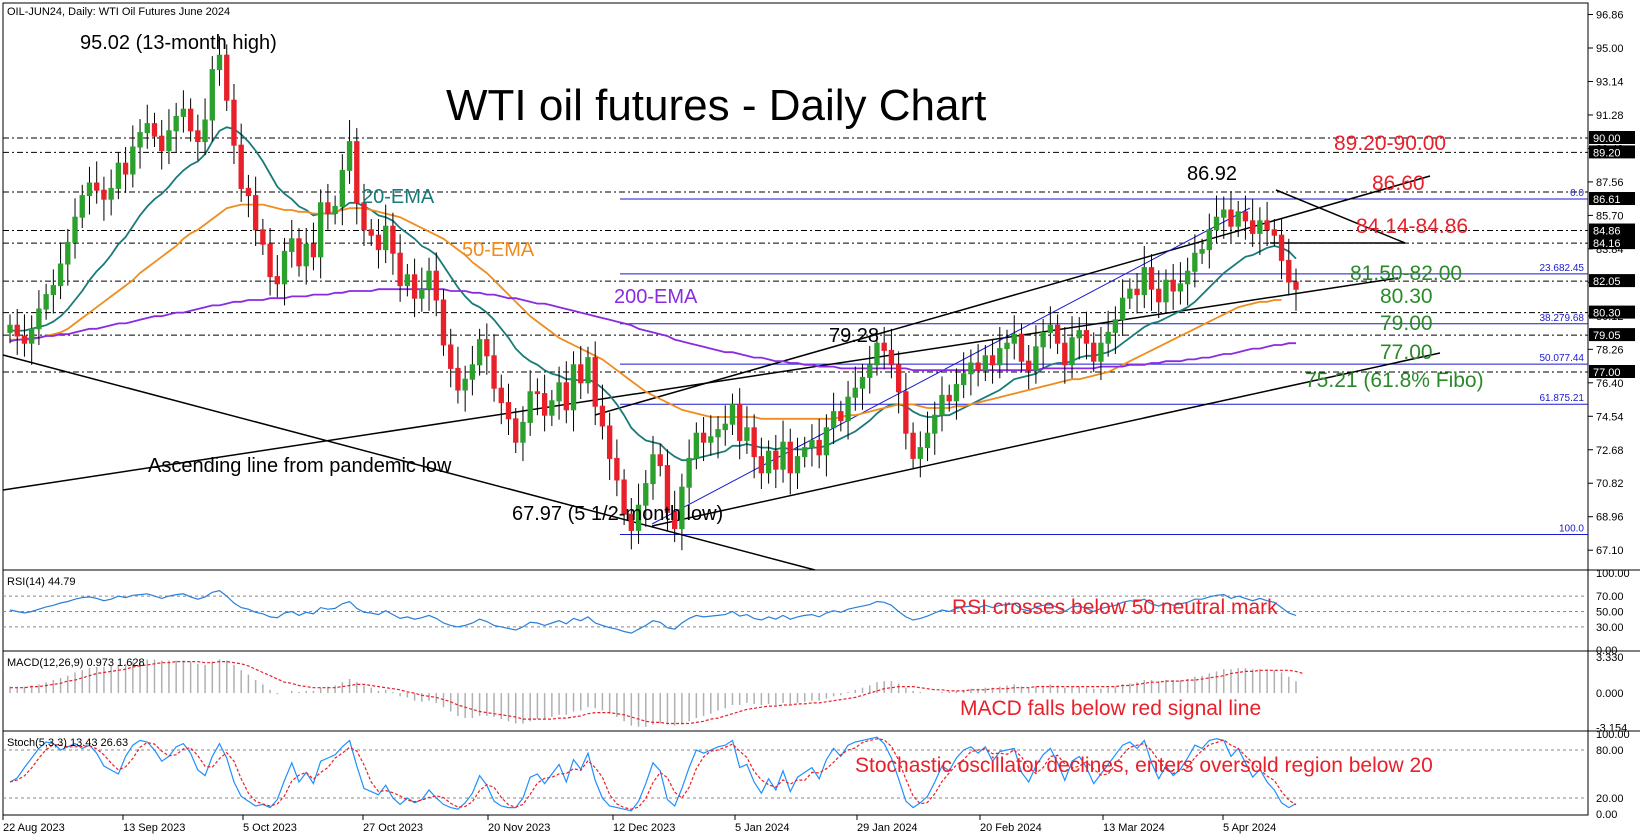 The image size is (1640, 836). I want to click on rsi-tick-label: 70.00, so click(1610, 597).